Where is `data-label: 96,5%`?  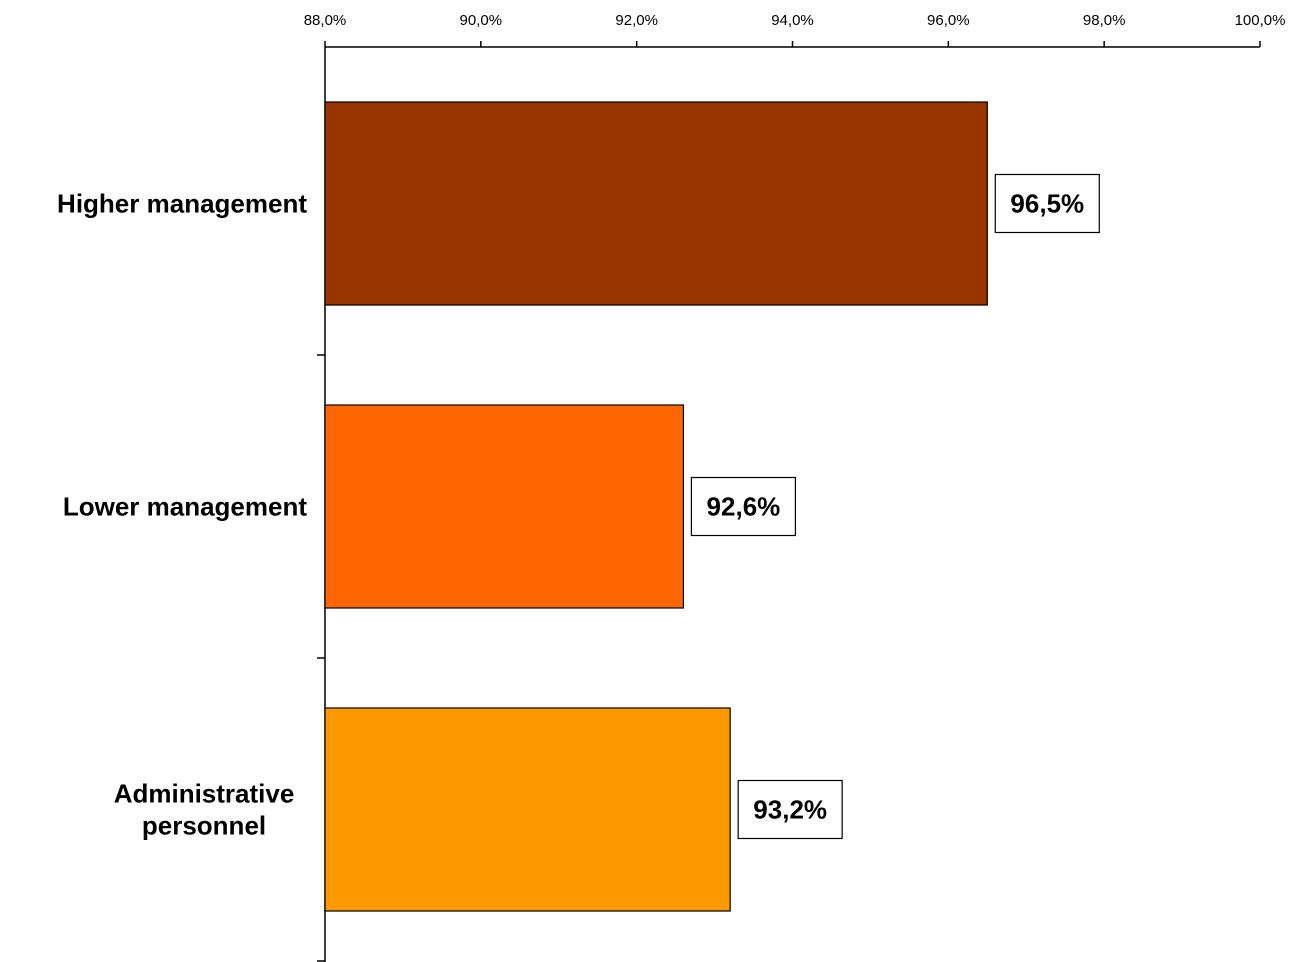
data-label: 96,5% is located at coordinates (1047, 204).